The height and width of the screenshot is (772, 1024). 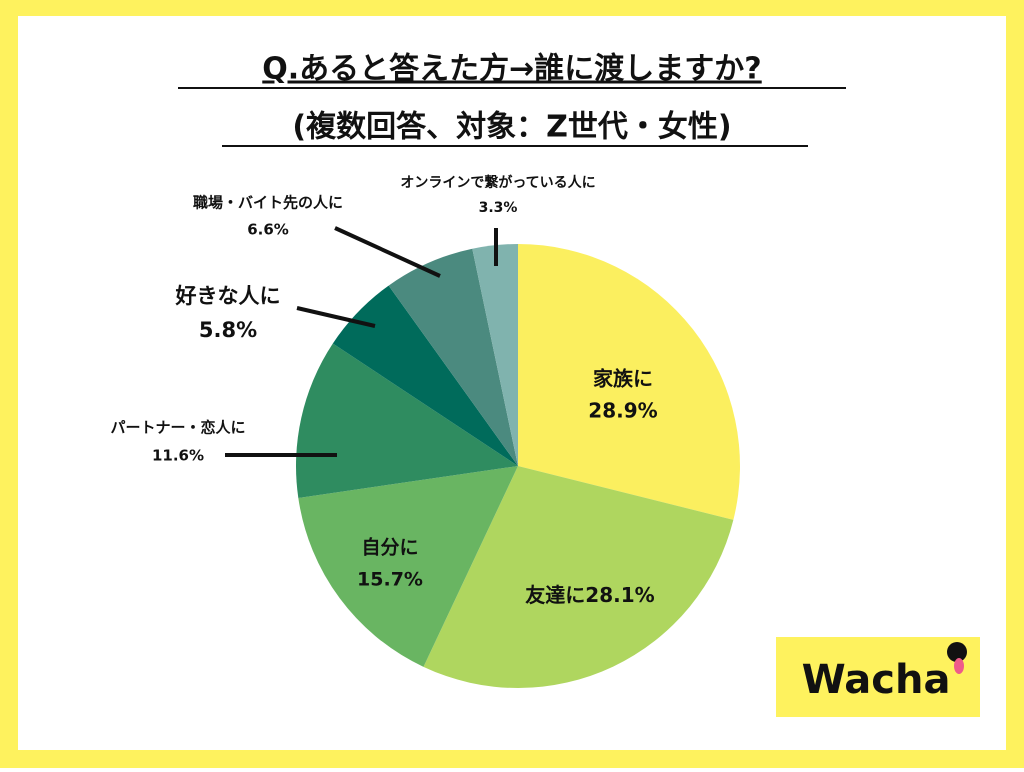 What do you see at coordinates (622, 411) in the screenshot?
I see `value-label: 28.9%` at bounding box center [622, 411].